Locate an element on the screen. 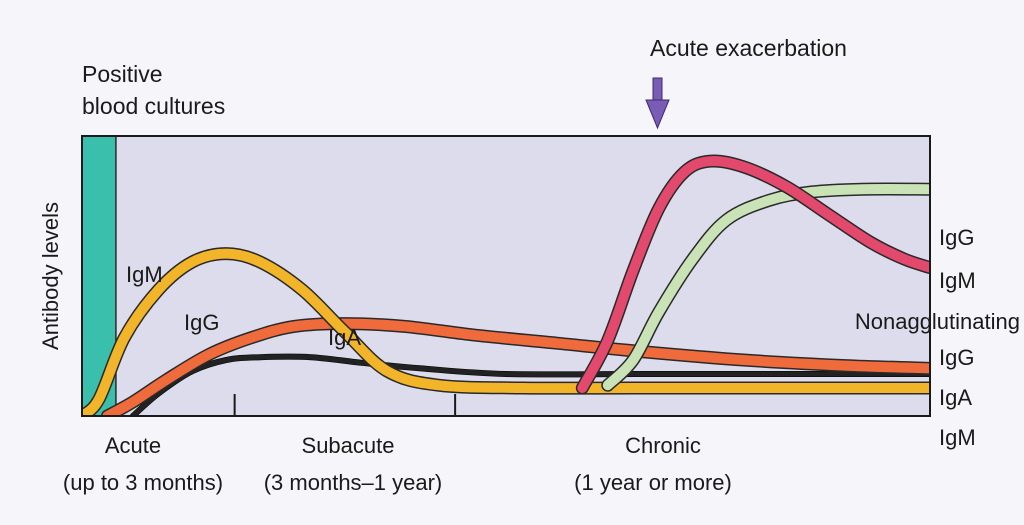 The width and height of the screenshot is (1024, 525). inline-label-iga: IgA is located at coordinates (344, 337).